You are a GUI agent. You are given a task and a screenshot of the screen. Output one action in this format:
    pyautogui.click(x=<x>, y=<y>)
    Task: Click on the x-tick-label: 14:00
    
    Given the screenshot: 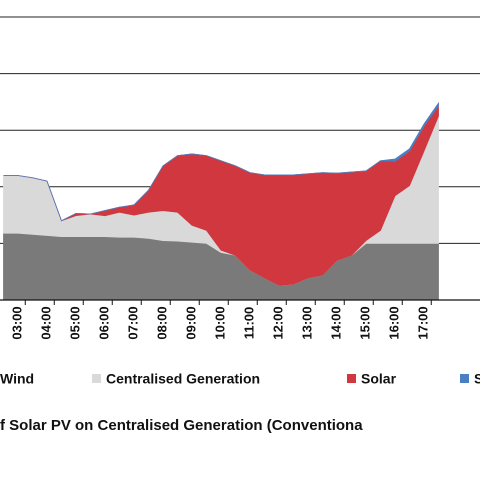 What is the action you would take?
    pyautogui.click(x=335, y=322)
    